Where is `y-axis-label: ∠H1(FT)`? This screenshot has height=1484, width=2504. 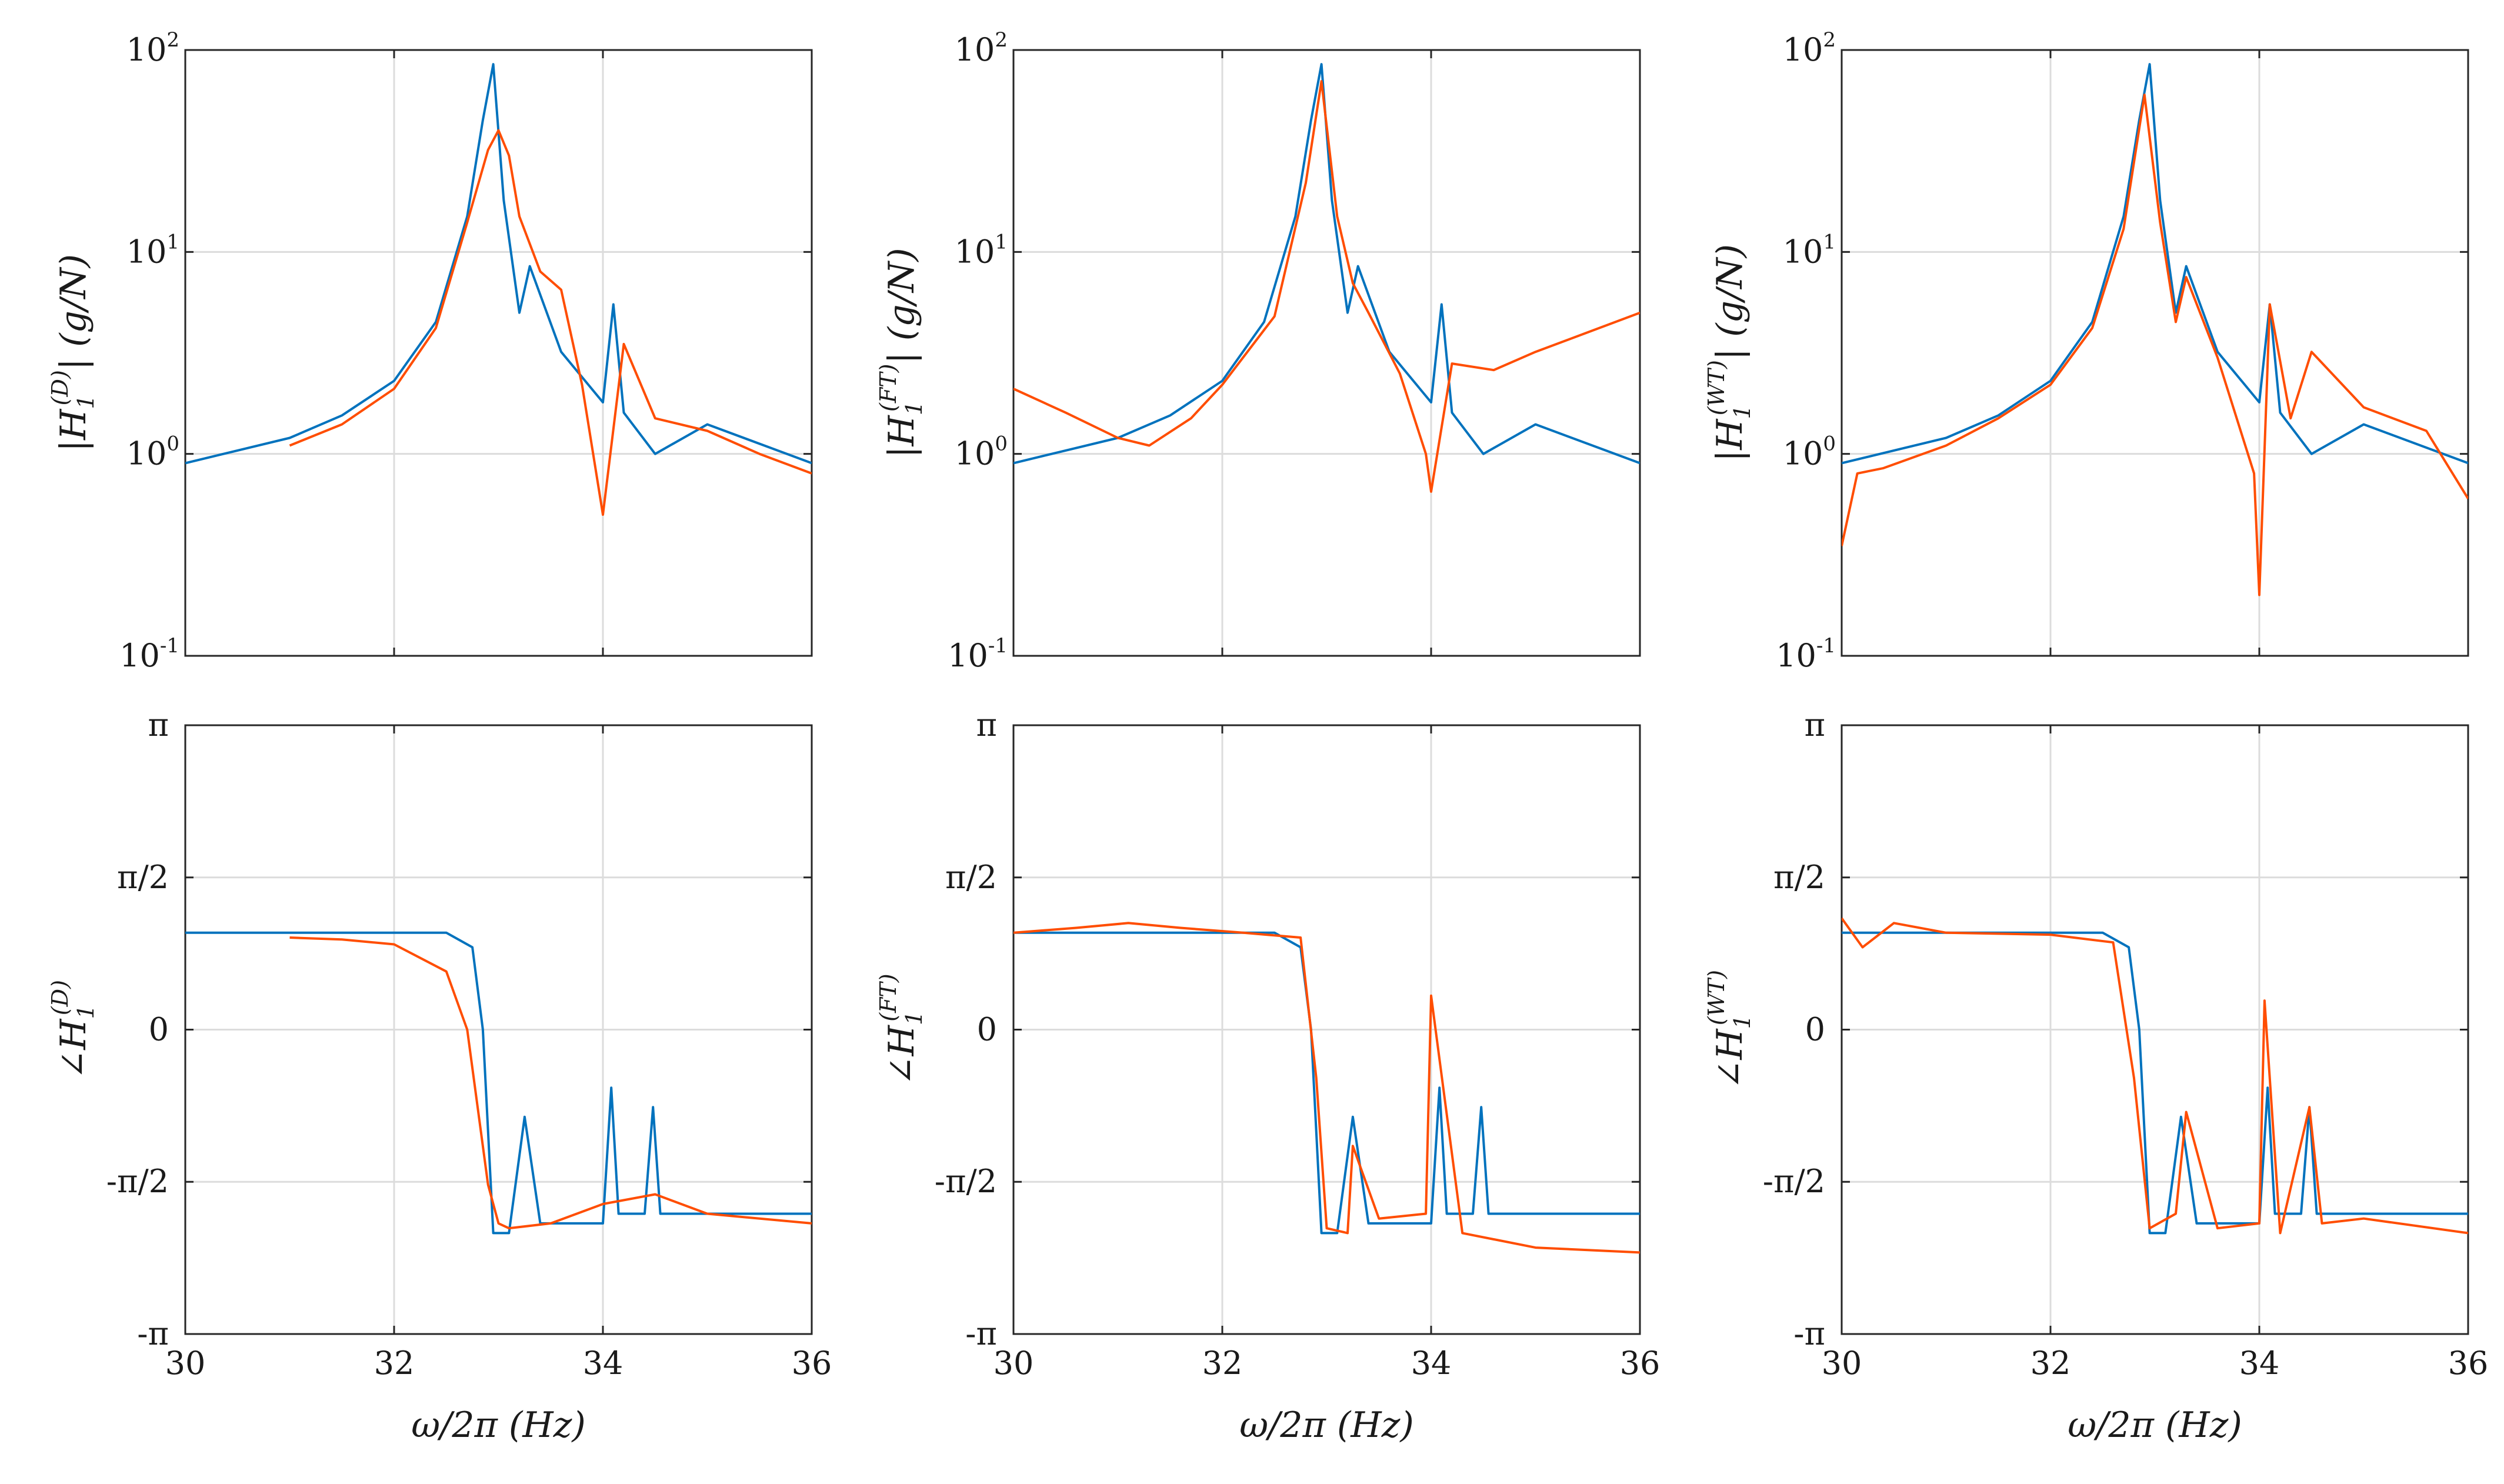 y-axis-label: ∠H1(FT) is located at coordinates (901, 1029).